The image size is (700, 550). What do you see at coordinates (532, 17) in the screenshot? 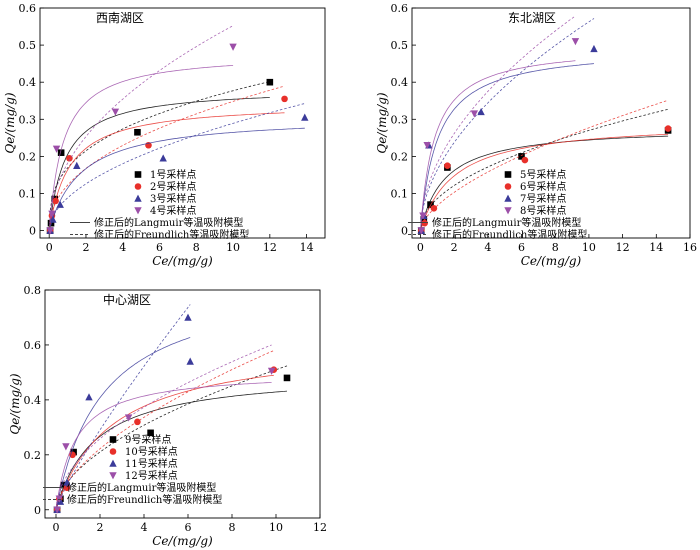
I see `chart-title: 东北湖区` at bounding box center [532, 17].